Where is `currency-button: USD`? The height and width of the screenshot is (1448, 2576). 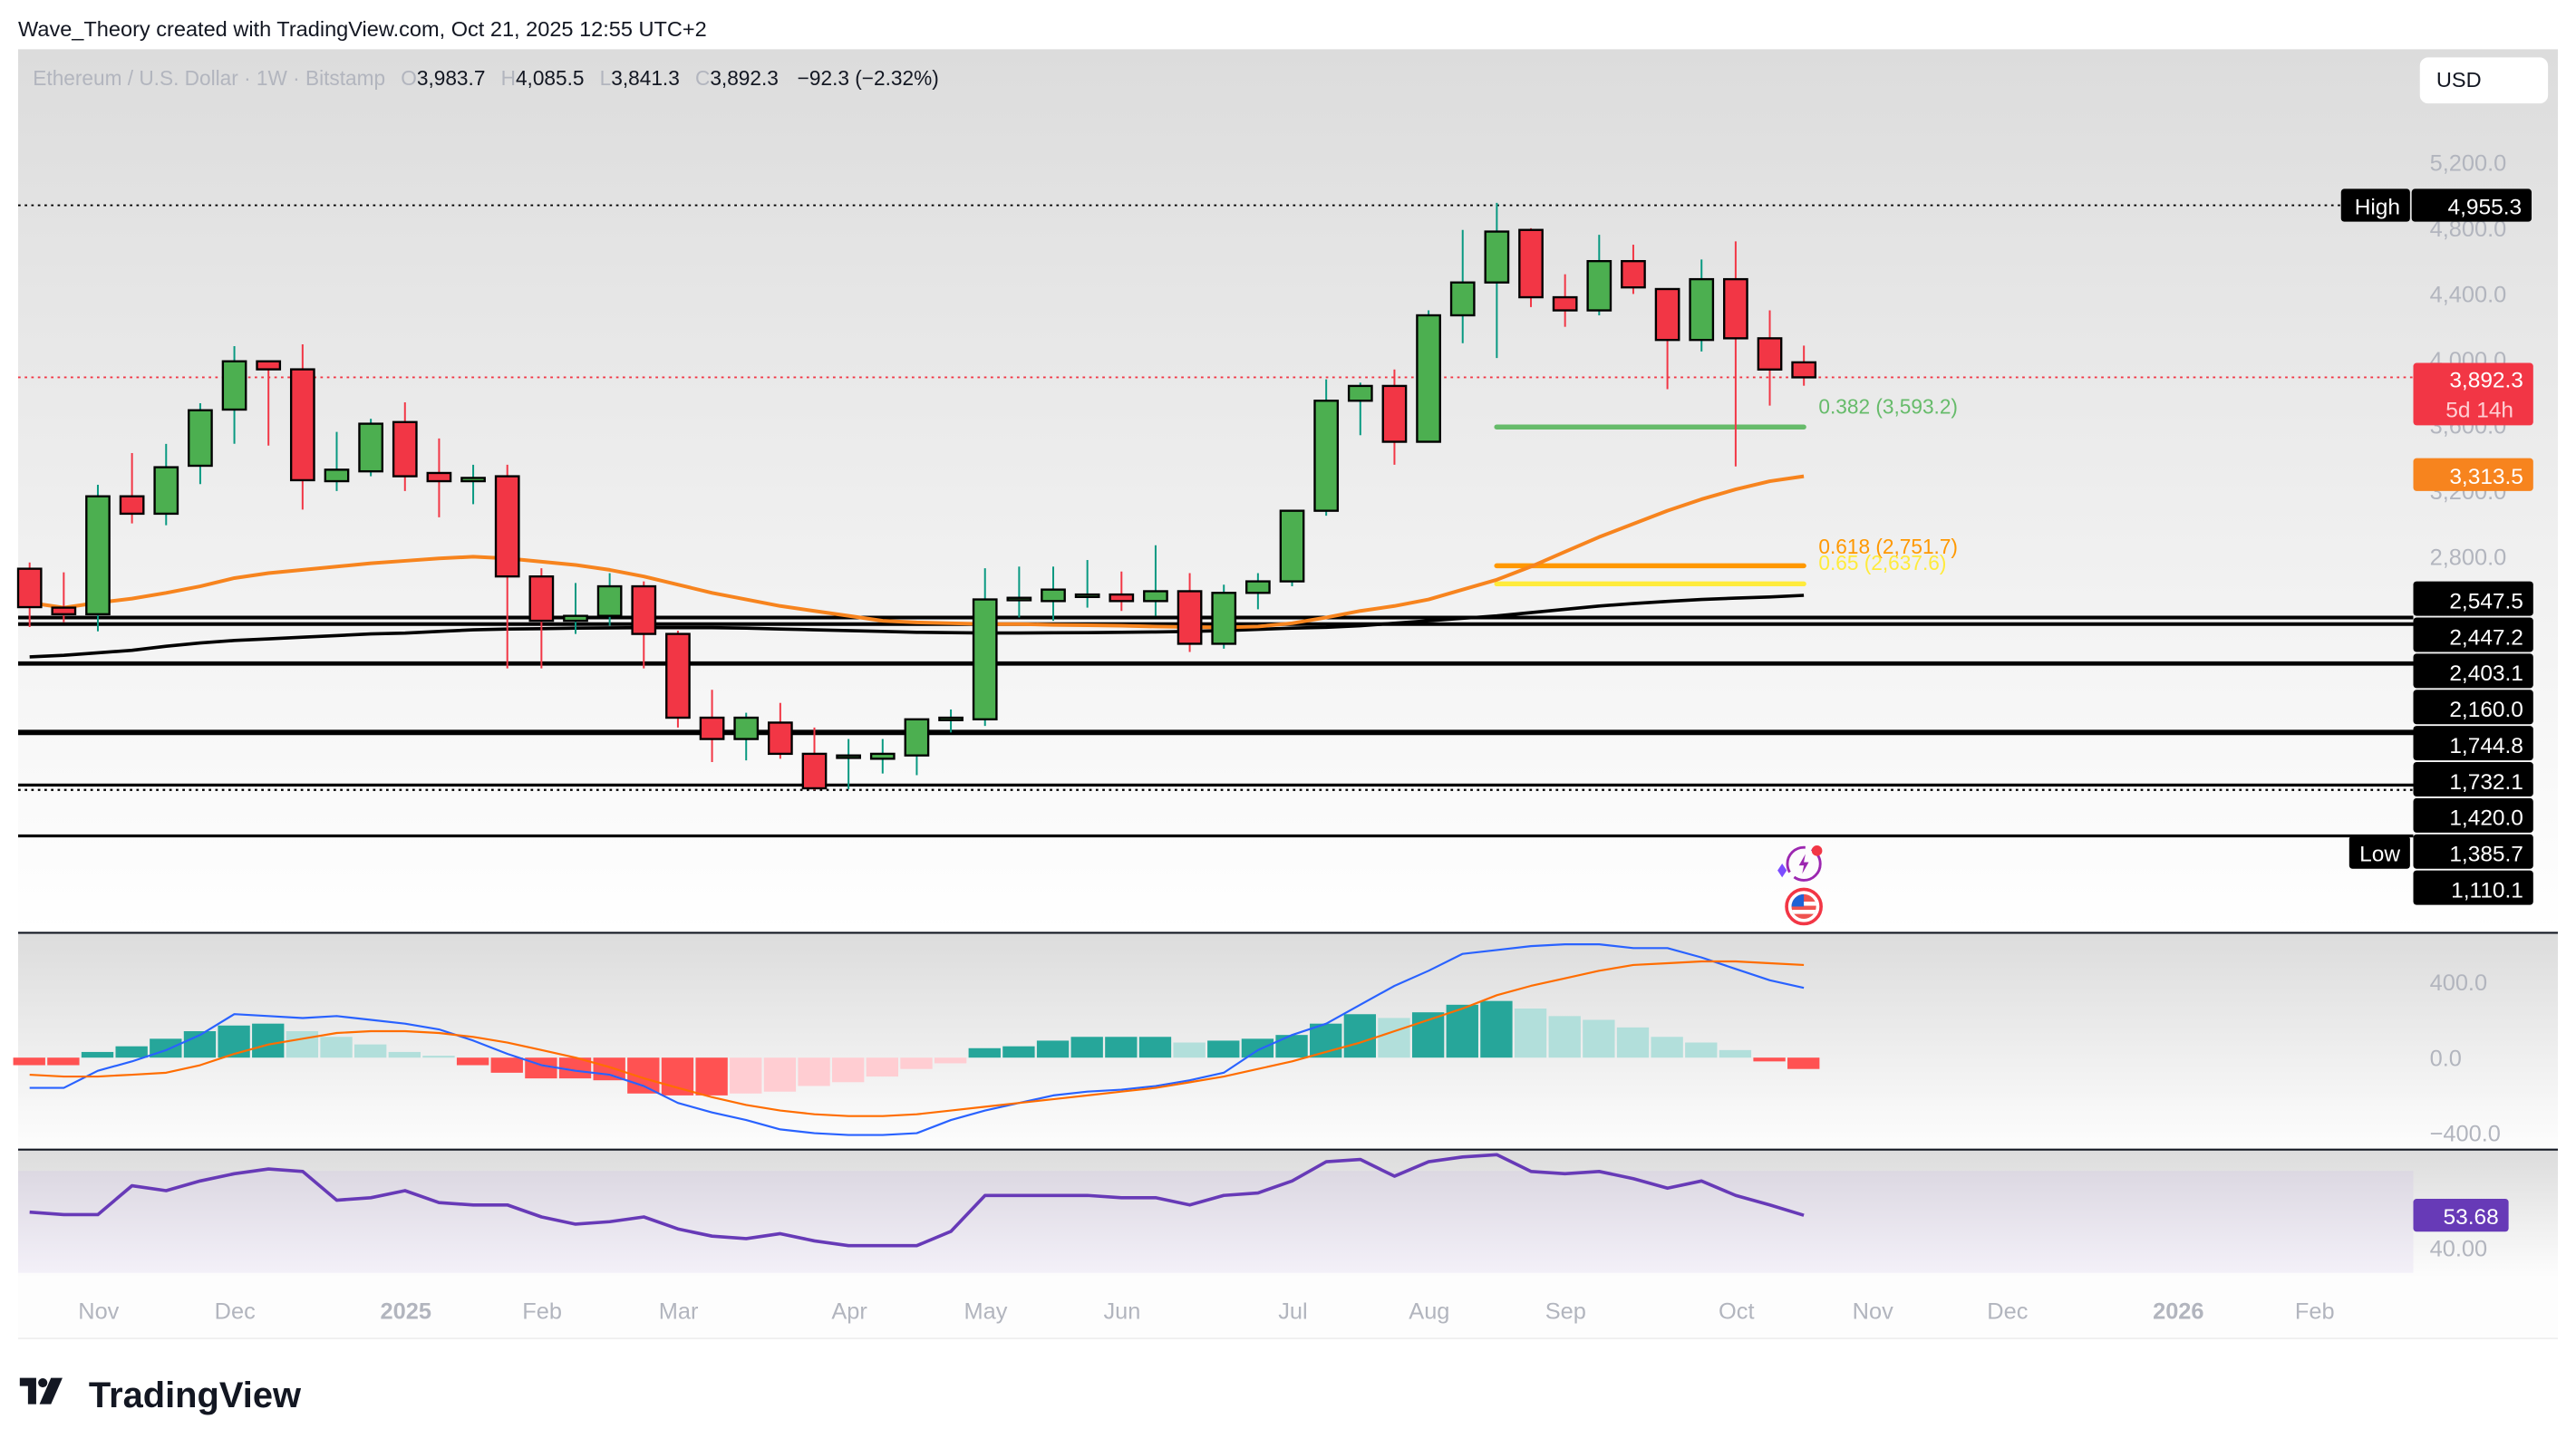 currency-button: USD is located at coordinates (2484, 80).